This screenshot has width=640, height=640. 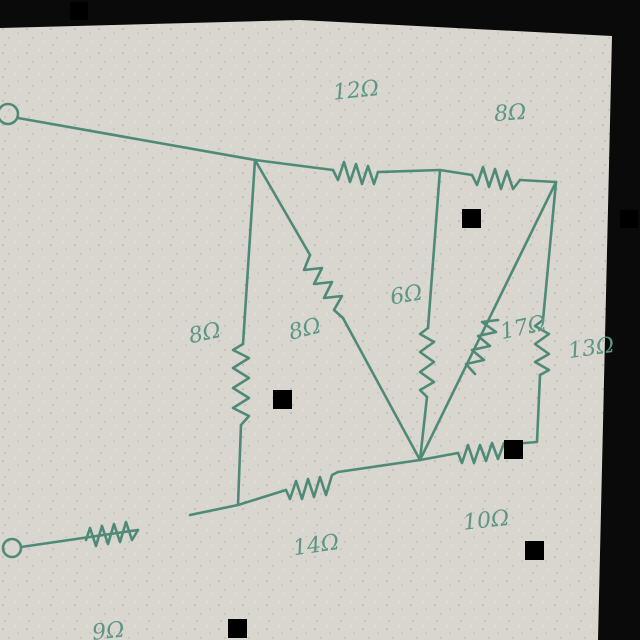 I want to click on resistor-right-vertical, so click(x=542, y=347).